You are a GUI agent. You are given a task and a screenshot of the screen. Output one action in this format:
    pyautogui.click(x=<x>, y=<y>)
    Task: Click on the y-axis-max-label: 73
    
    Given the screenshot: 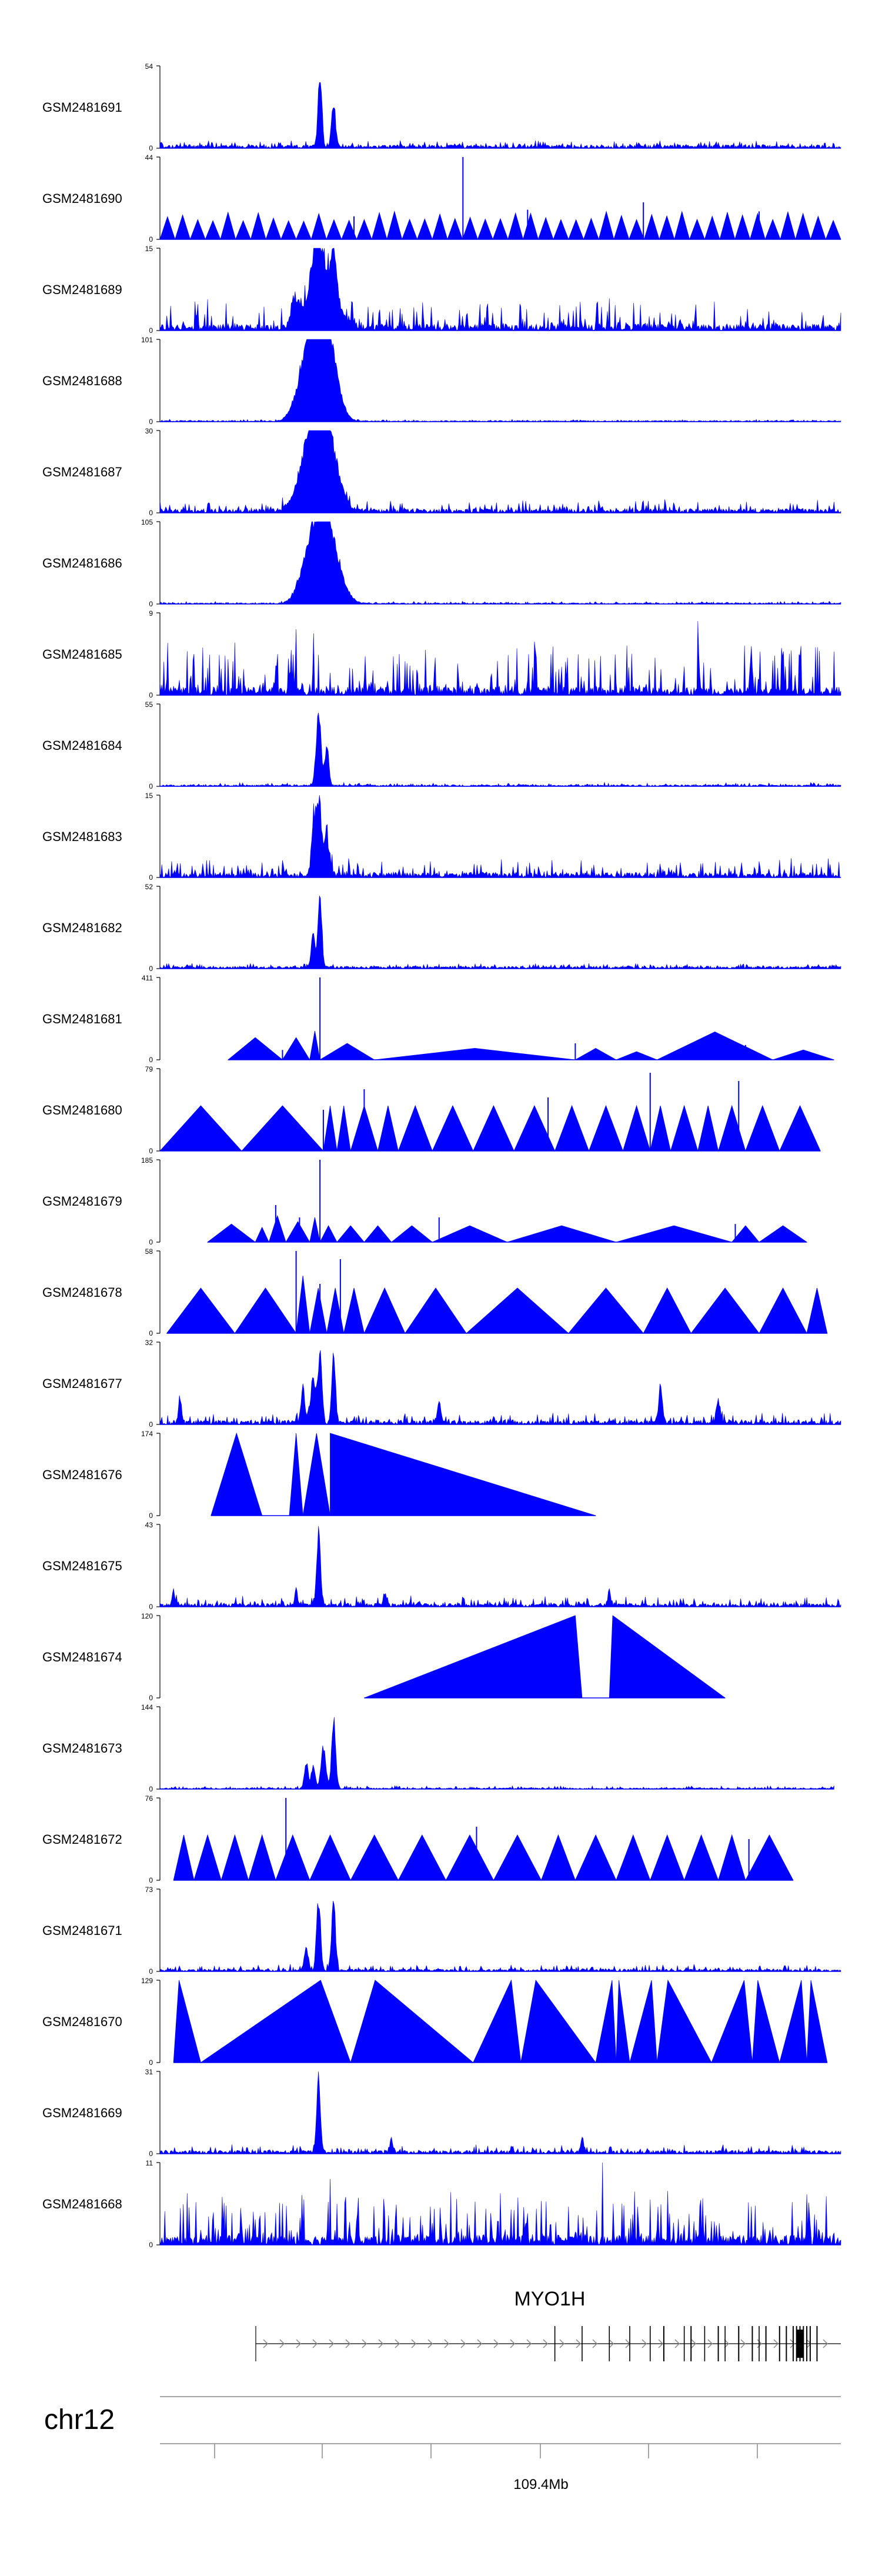 What is the action you would take?
    pyautogui.click(x=149, y=1890)
    